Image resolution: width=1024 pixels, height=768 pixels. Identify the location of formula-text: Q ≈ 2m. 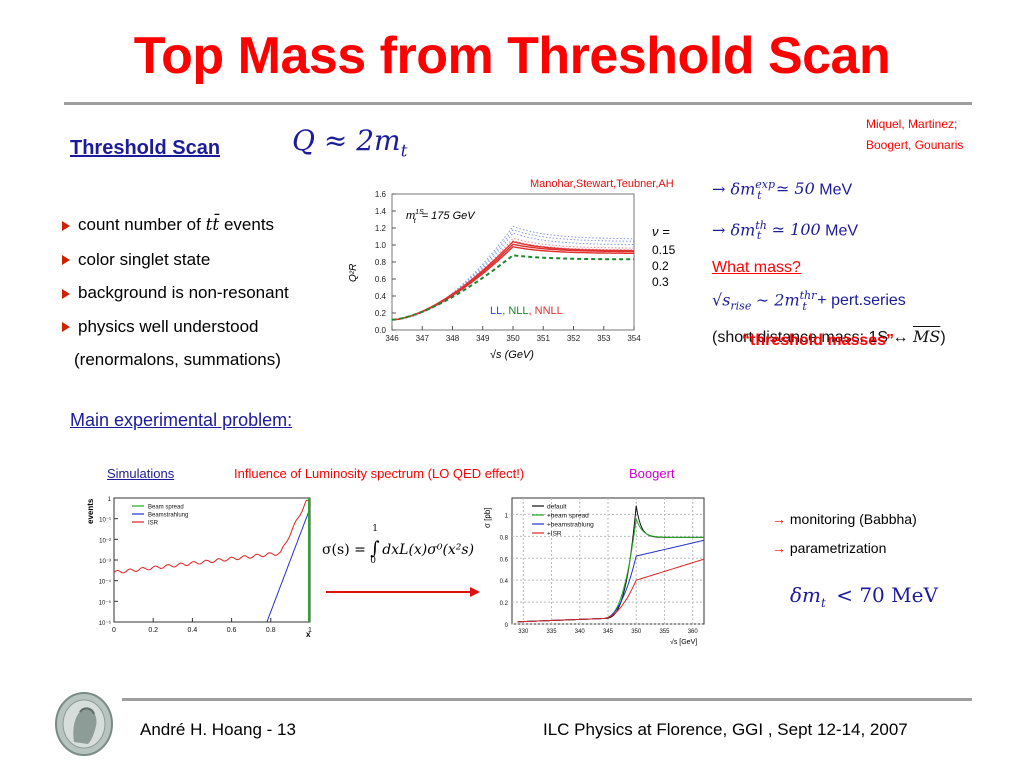
(346, 140).